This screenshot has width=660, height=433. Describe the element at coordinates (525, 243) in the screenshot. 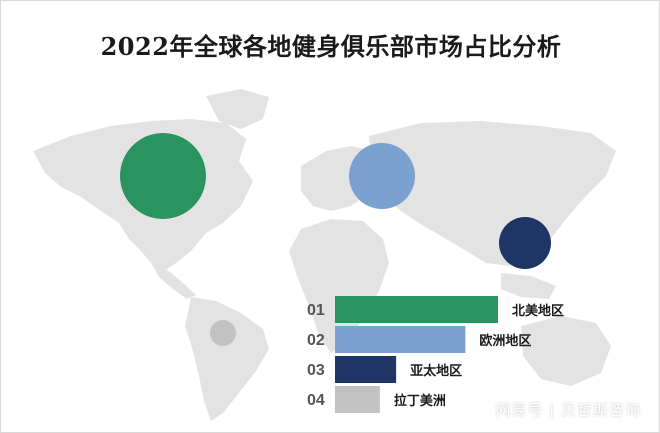

I see `circle-asia-pacific` at that location.